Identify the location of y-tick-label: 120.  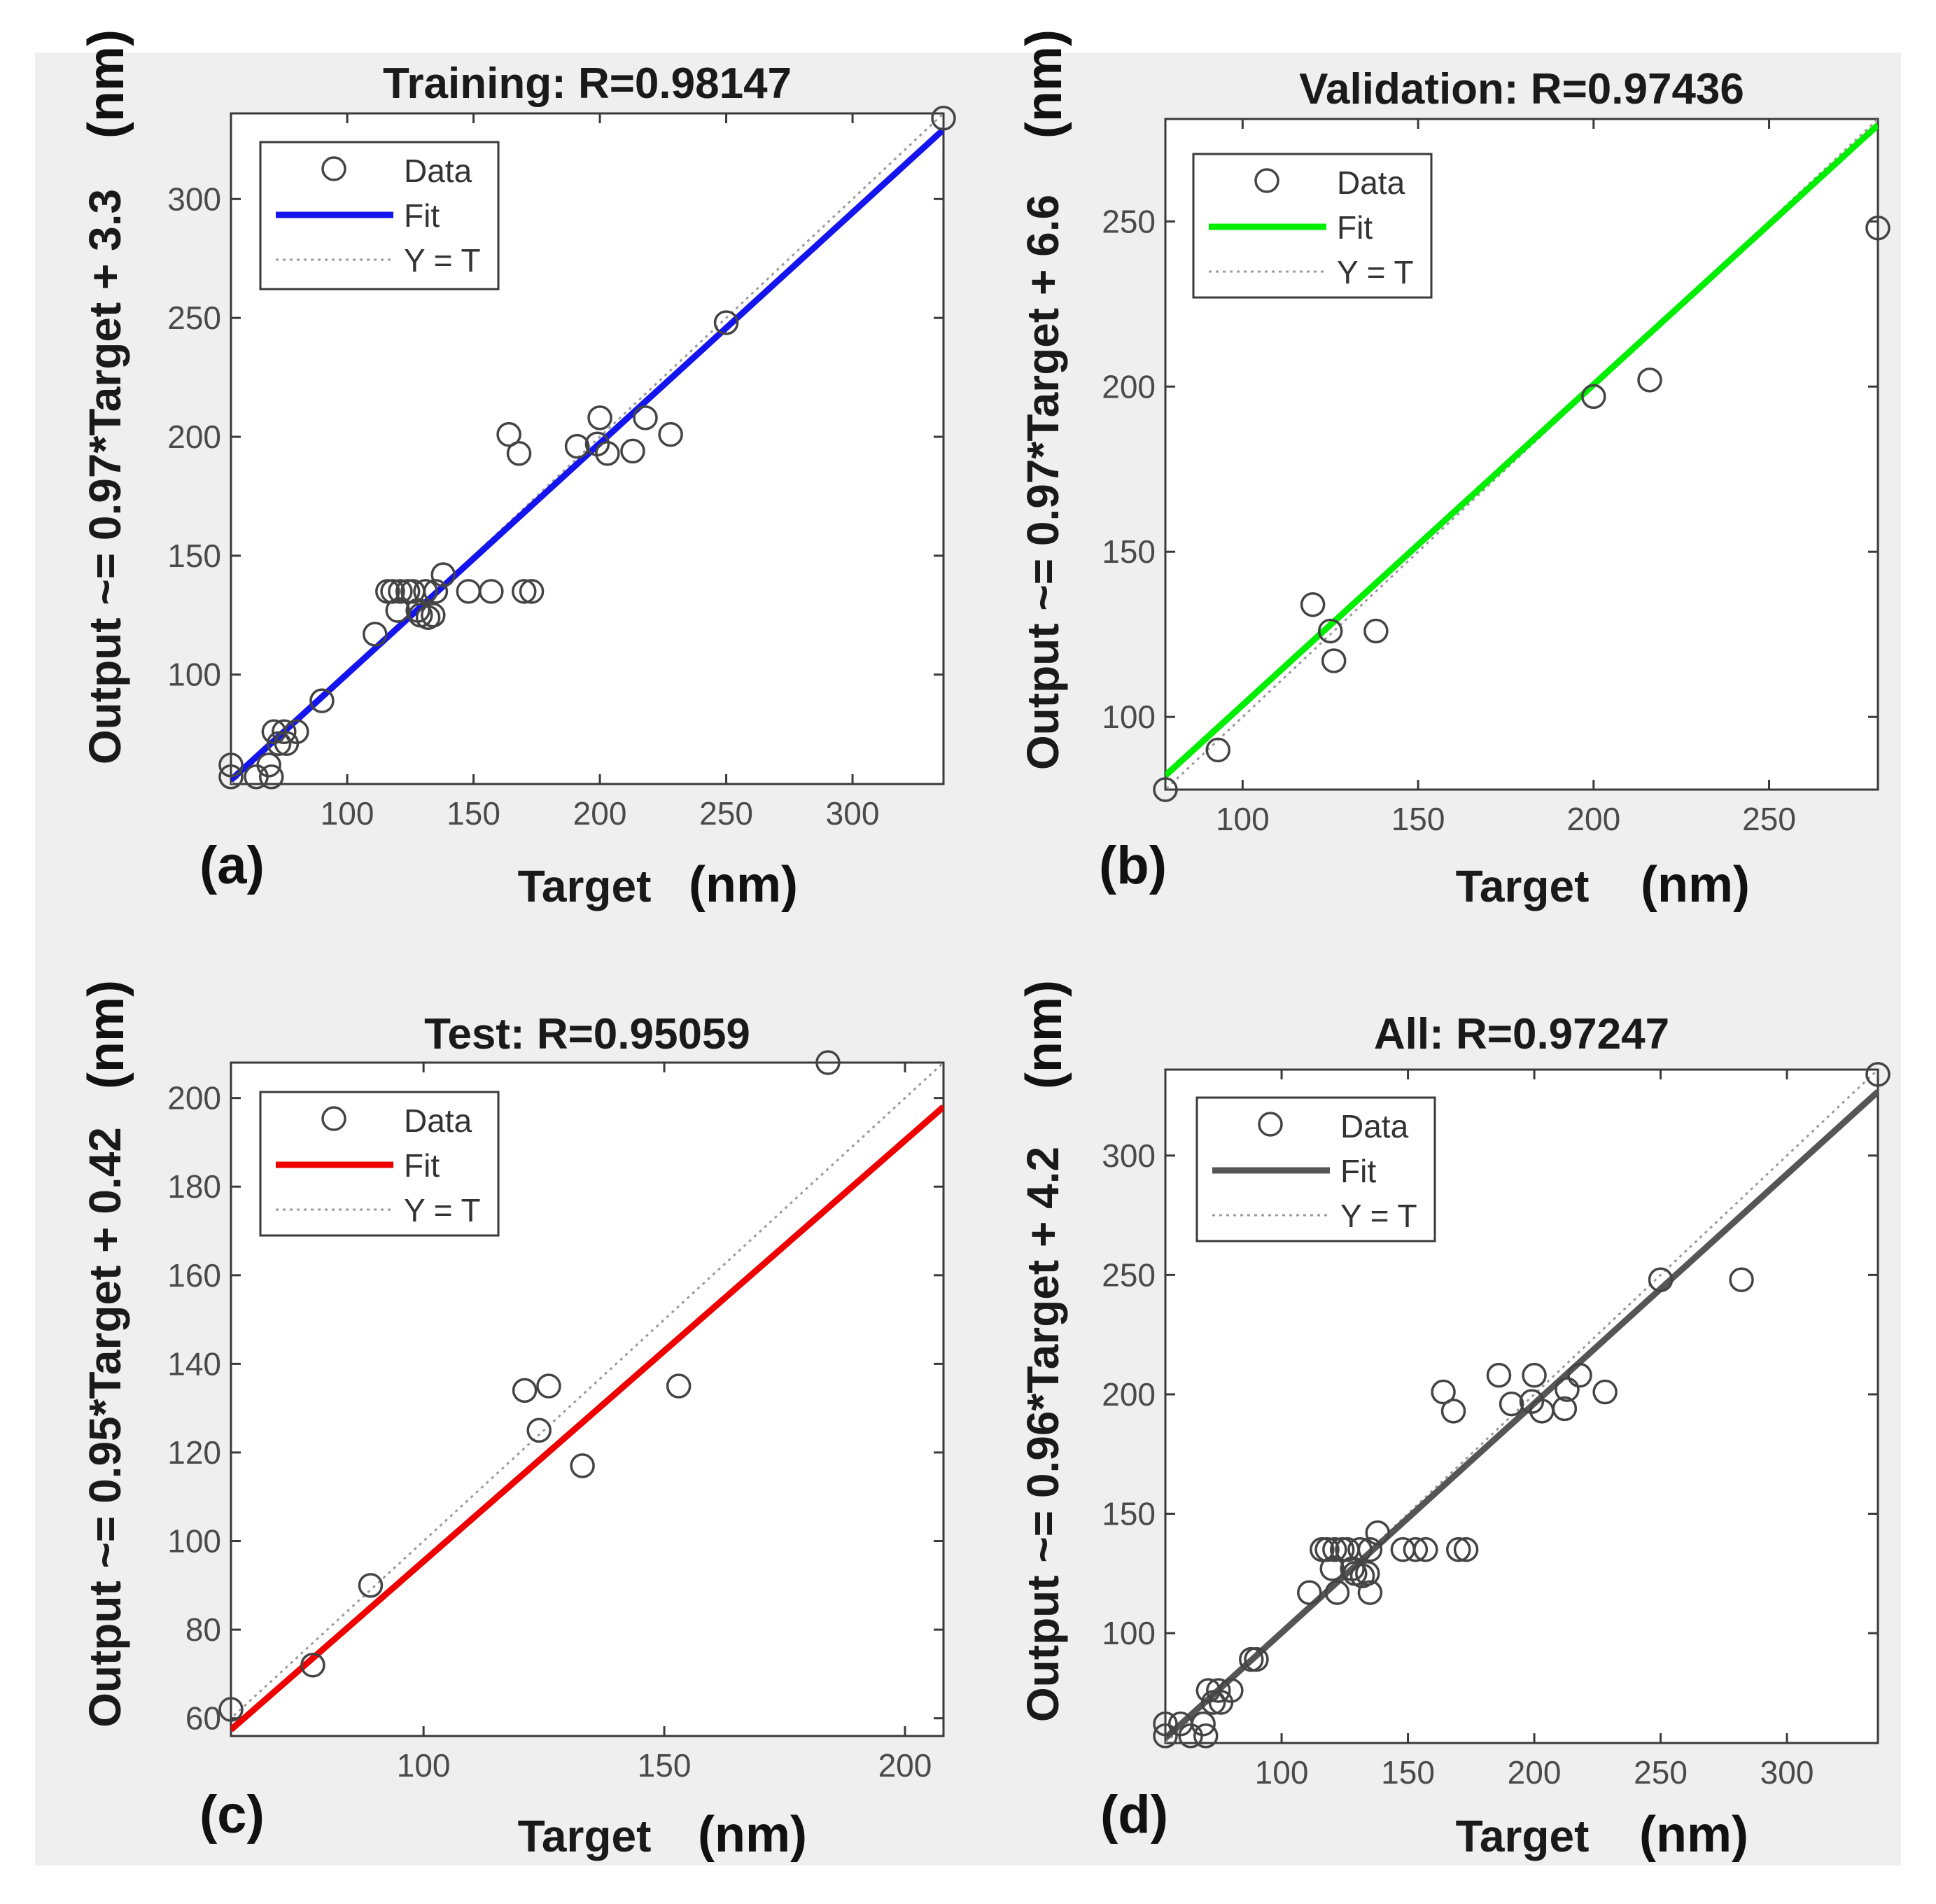
(194, 1452).